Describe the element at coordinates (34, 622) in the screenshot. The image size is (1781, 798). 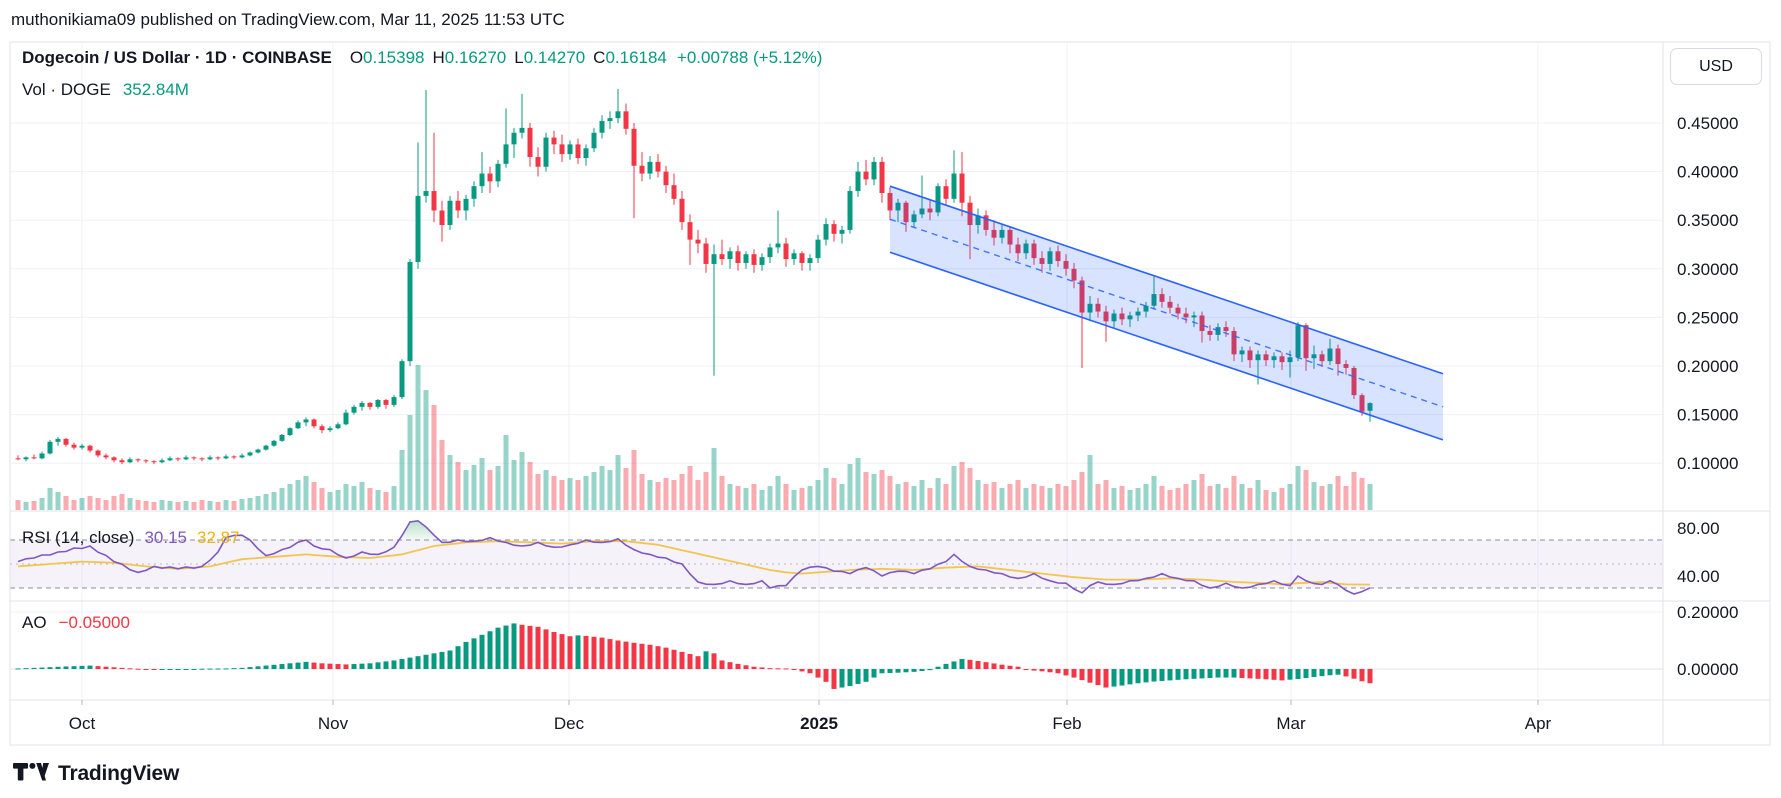
I see `ao-label: AO` at that location.